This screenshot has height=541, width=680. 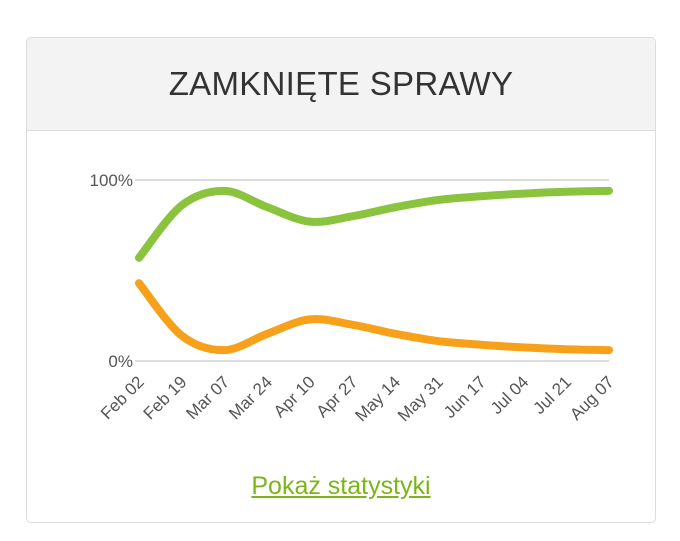 What do you see at coordinates (165, 397) in the screenshot?
I see `x-tick-label: Feb 19` at bounding box center [165, 397].